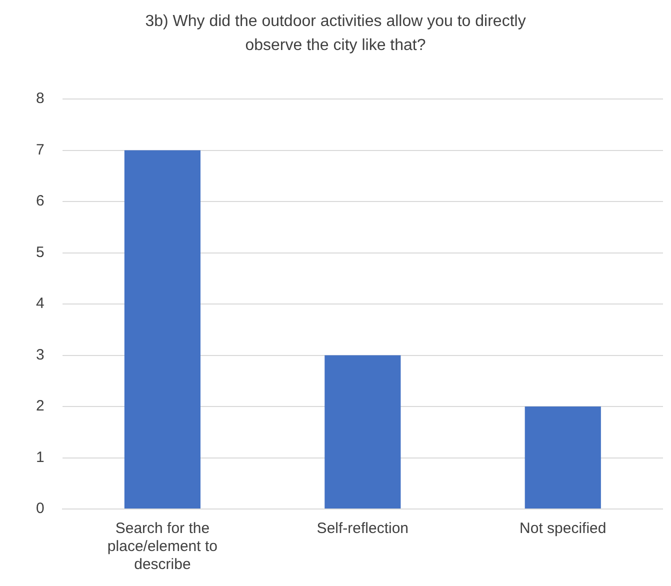  Describe the element at coordinates (40, 303) in the screenshot. I see `y-tick-label: 4` at that location.